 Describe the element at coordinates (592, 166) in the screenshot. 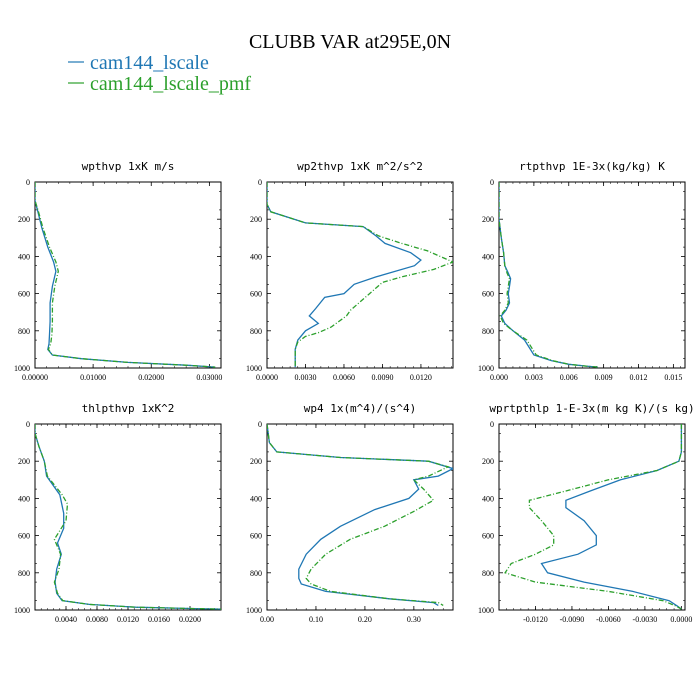

I see `panel-title: rtpthvp 1E-3x(kg/kg) K` at that location.